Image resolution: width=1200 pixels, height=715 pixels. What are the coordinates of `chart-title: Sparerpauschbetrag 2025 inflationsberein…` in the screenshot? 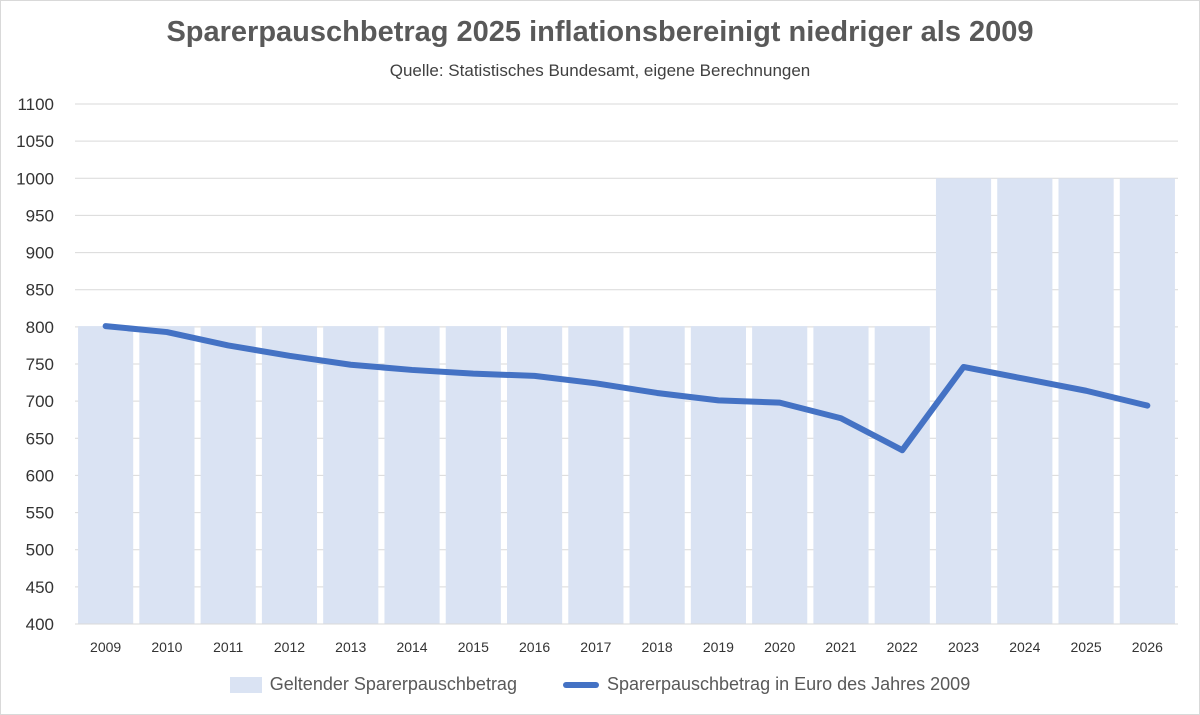 It's located at (600, 32).